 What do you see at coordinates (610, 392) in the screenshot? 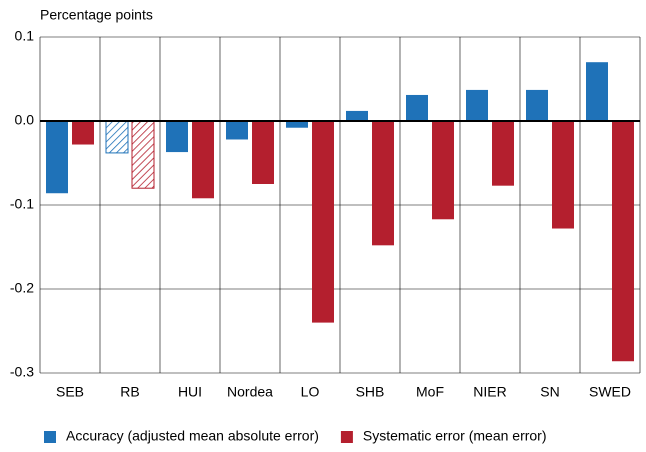
I see `x-tick-label: SWED` at bounding box center [610, 392].